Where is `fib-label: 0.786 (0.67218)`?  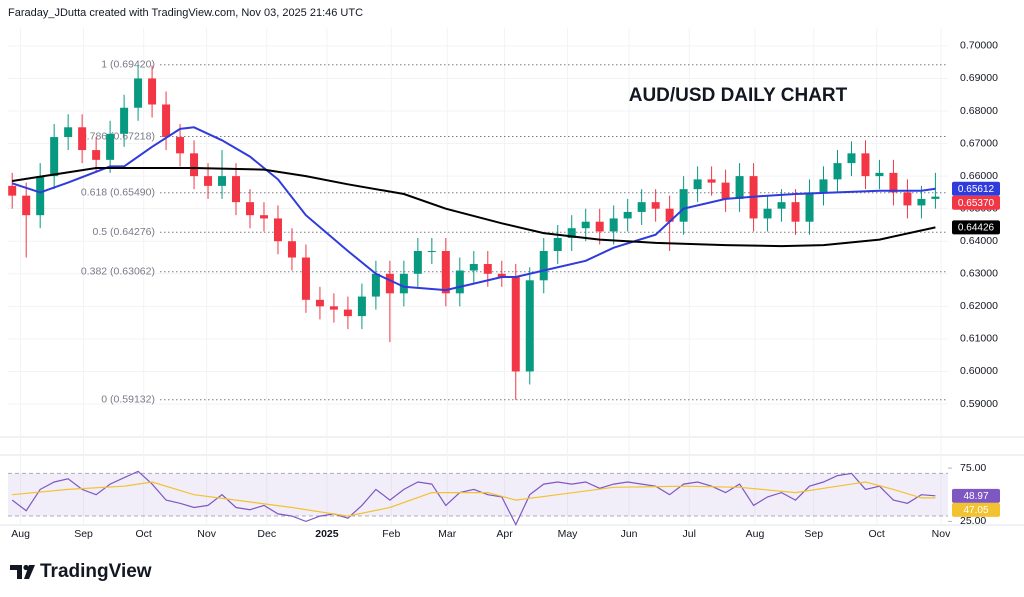 fib-label: 0.786 (0.67218) is located at coordinates (118, 136).